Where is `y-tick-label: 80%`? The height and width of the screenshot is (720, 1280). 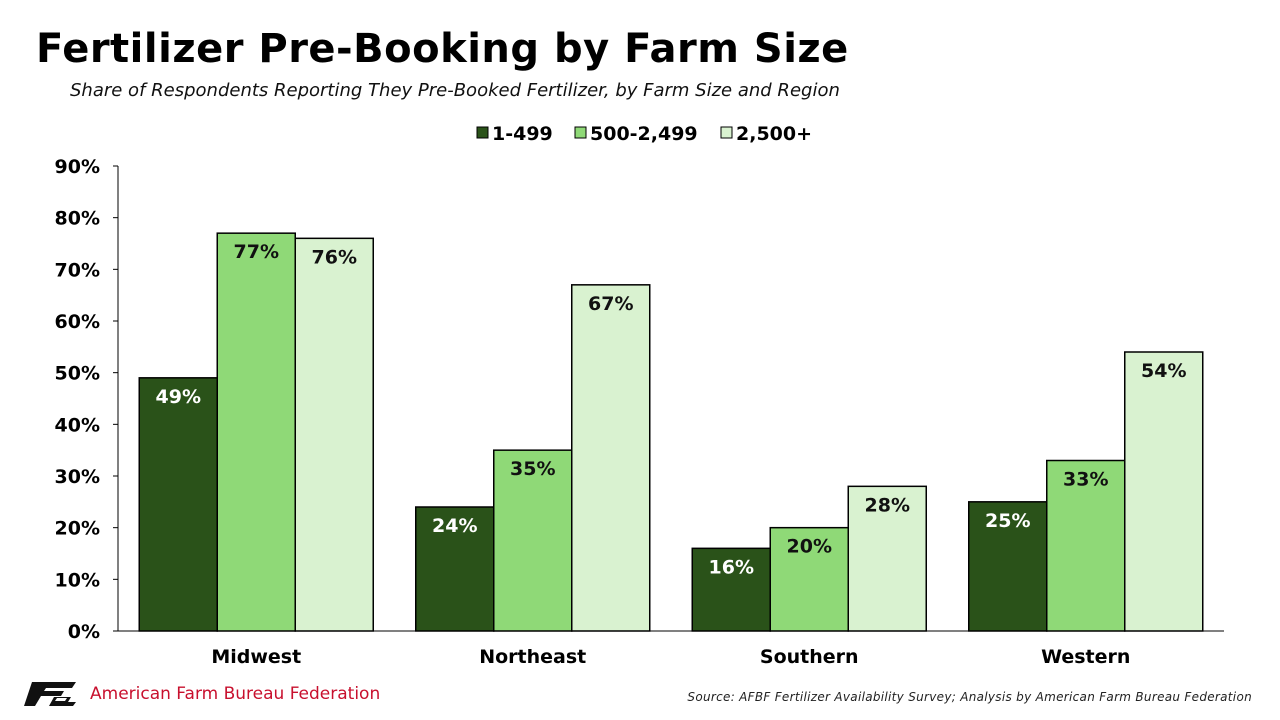 y-tick-label: 80% is located at coordinates (77, 219).